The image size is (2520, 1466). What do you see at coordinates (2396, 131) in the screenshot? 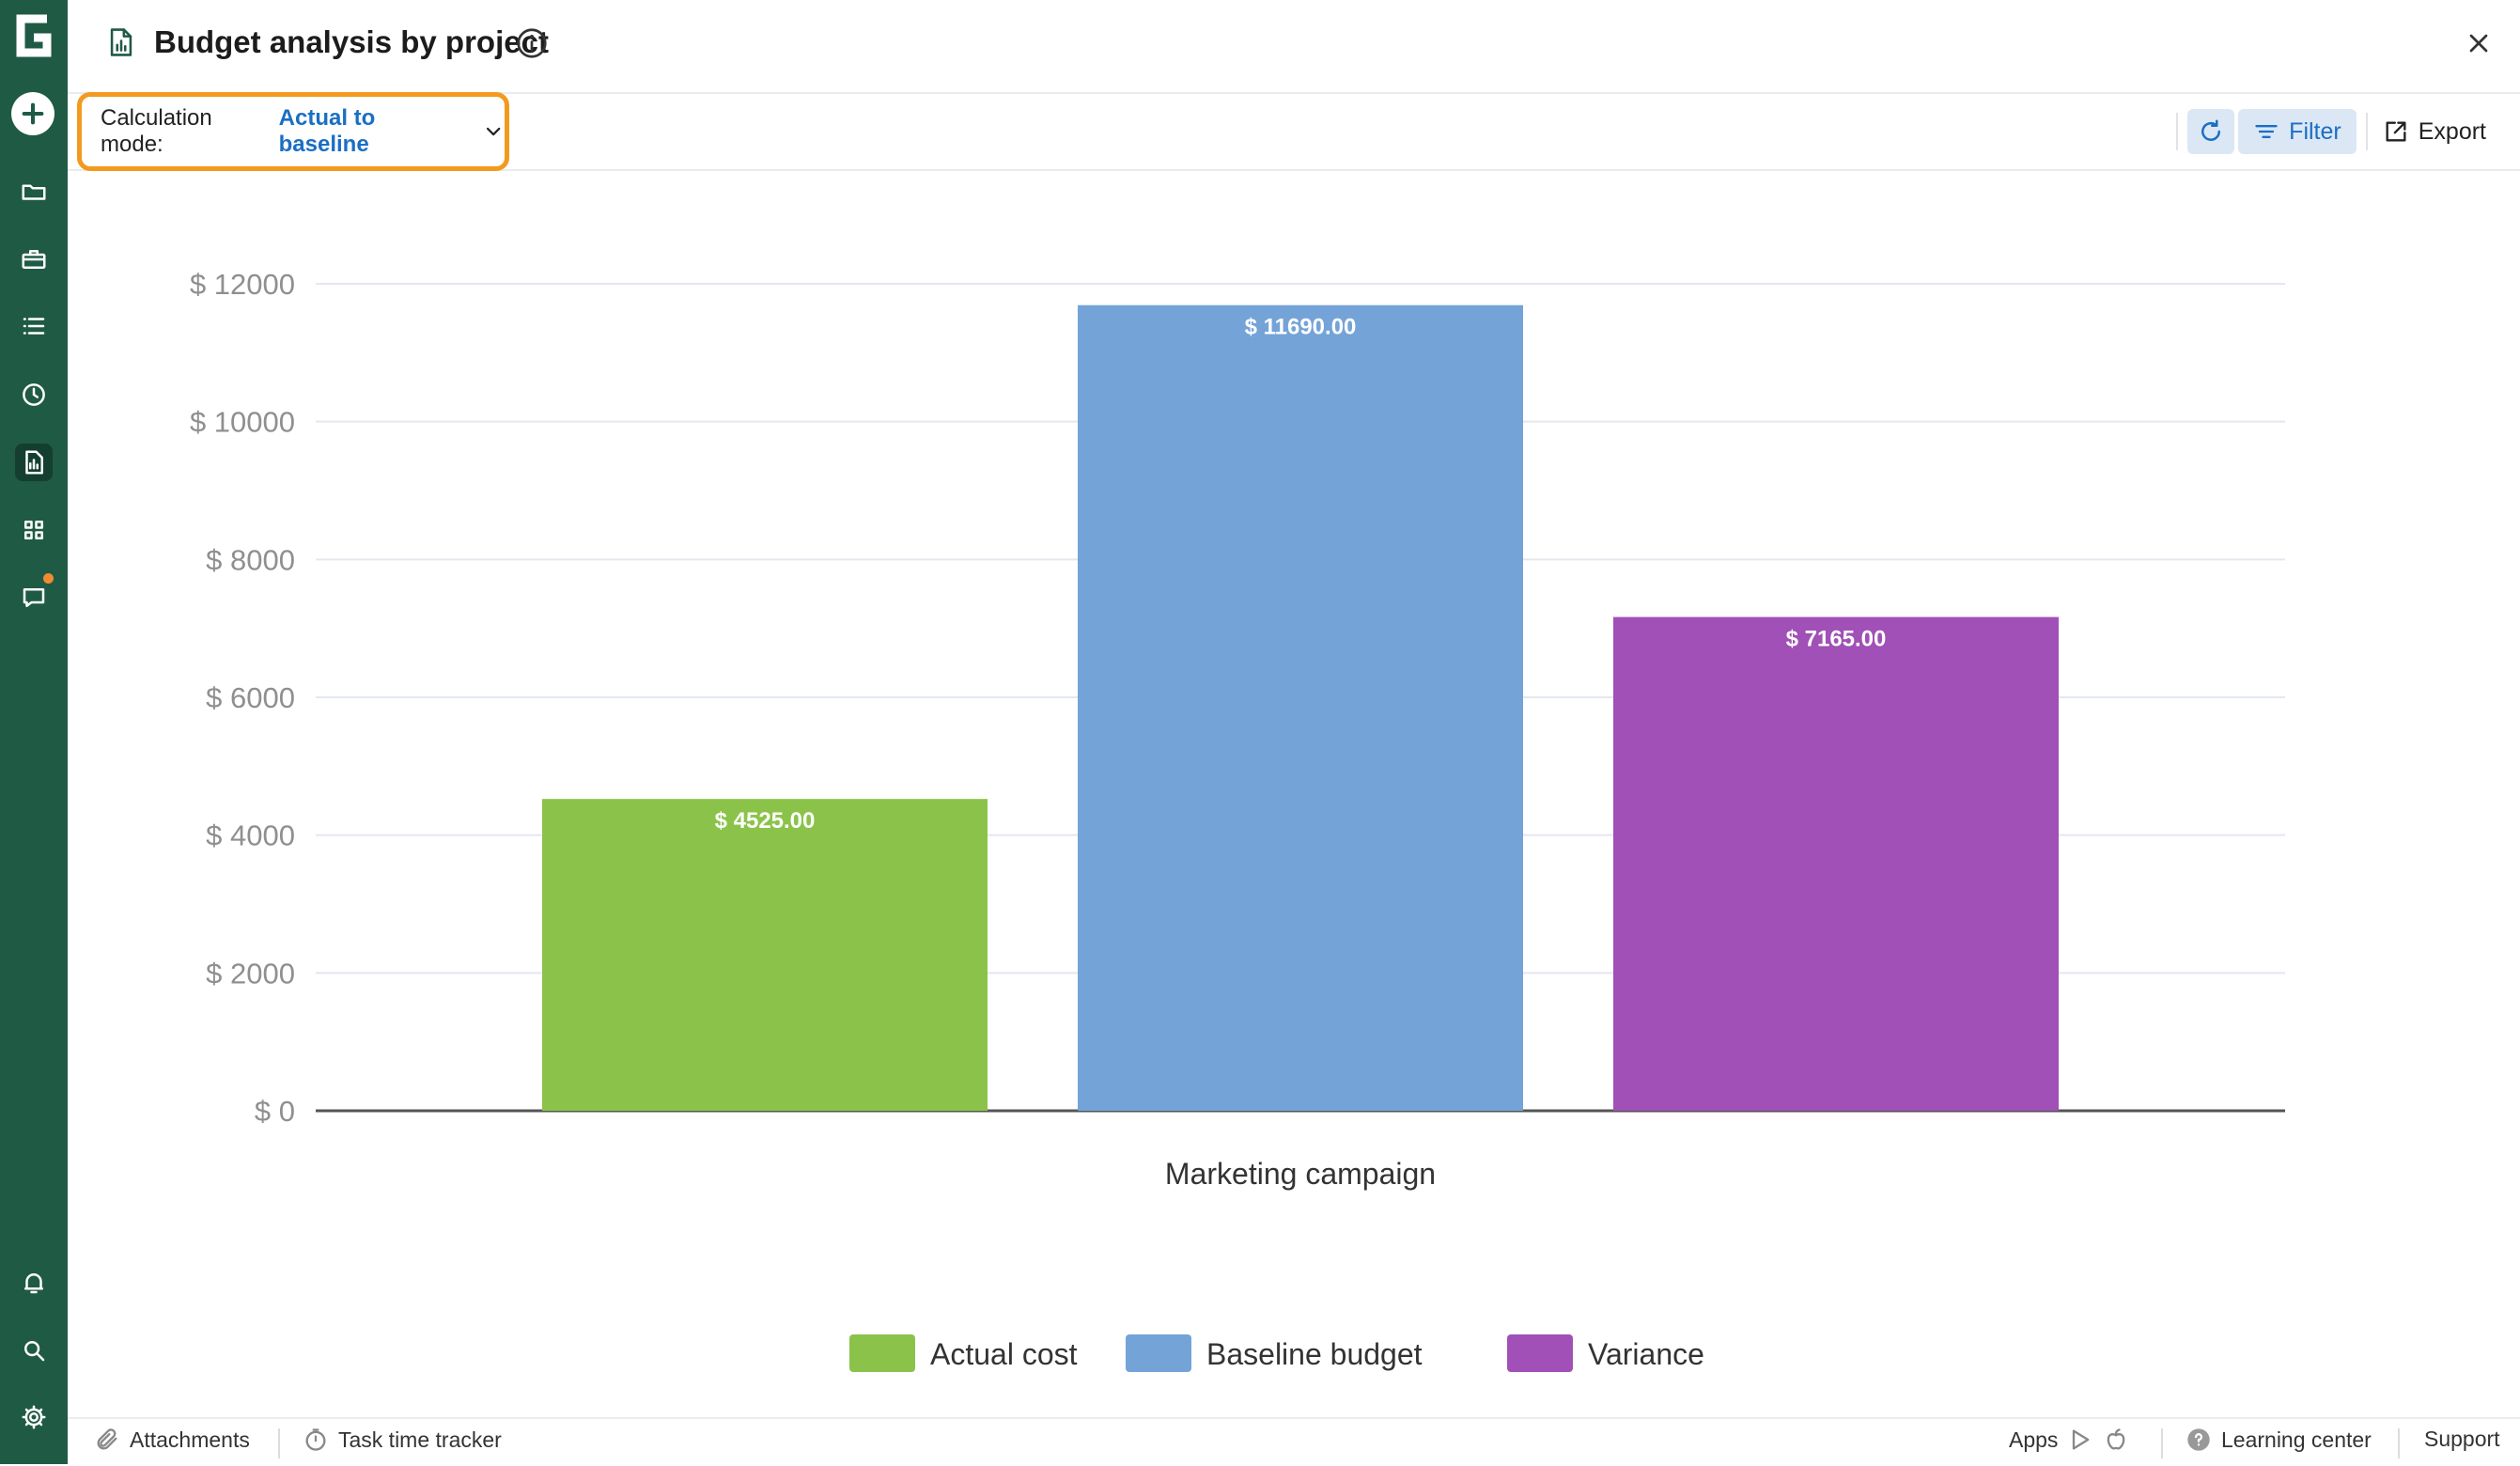
I see `export-icon` at bounding box center [2396, 131].